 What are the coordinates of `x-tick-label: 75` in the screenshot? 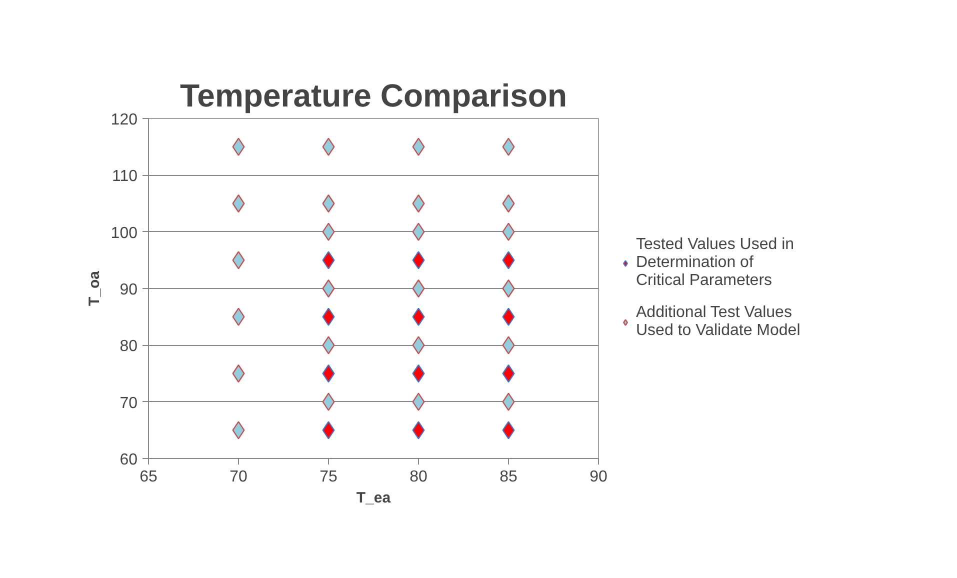 It's located at (329, 477).